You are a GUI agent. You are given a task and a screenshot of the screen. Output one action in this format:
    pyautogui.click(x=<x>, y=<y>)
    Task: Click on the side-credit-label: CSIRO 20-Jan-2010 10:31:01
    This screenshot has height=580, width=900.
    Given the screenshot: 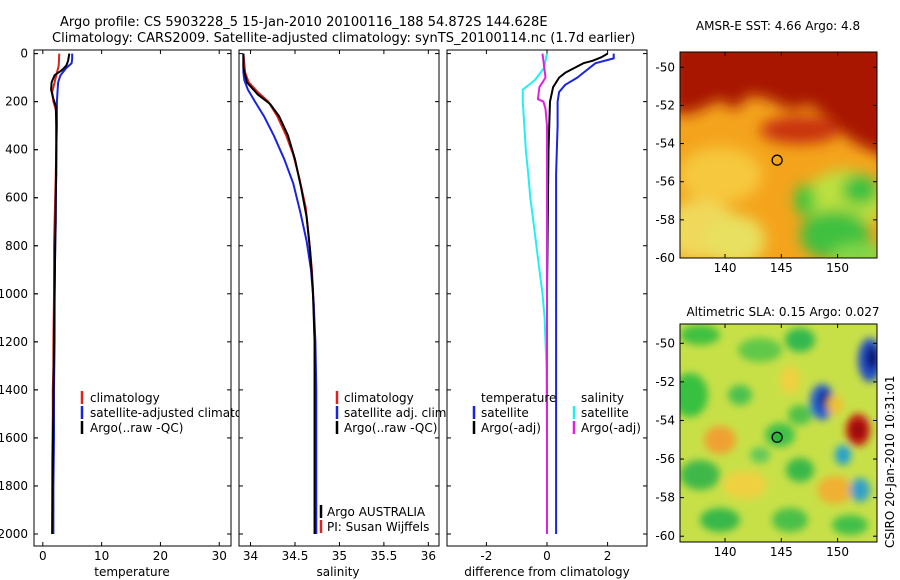 What is the action you would take?
    pyautogui.click(x=890, y=462)
    